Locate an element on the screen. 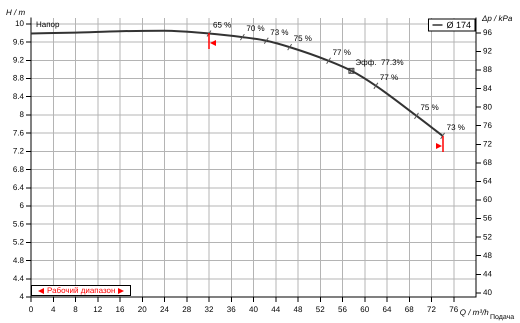 The height and width of the screenshot is (323, 520). y-tick-label: 6.4 is located at coordinates (18, 187).